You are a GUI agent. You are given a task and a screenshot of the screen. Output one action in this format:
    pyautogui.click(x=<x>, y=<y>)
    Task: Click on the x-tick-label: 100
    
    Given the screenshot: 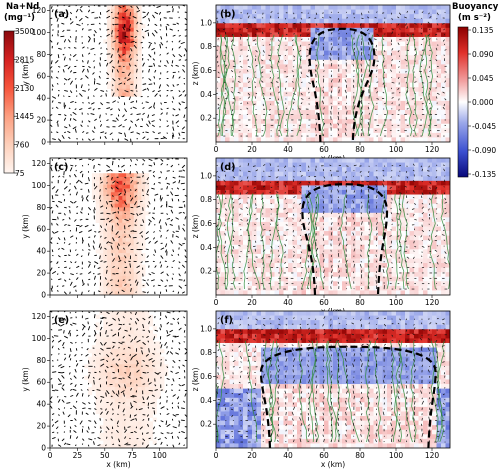 What is the action you would take?
    pyautogui.click(x=396, y=149)
    